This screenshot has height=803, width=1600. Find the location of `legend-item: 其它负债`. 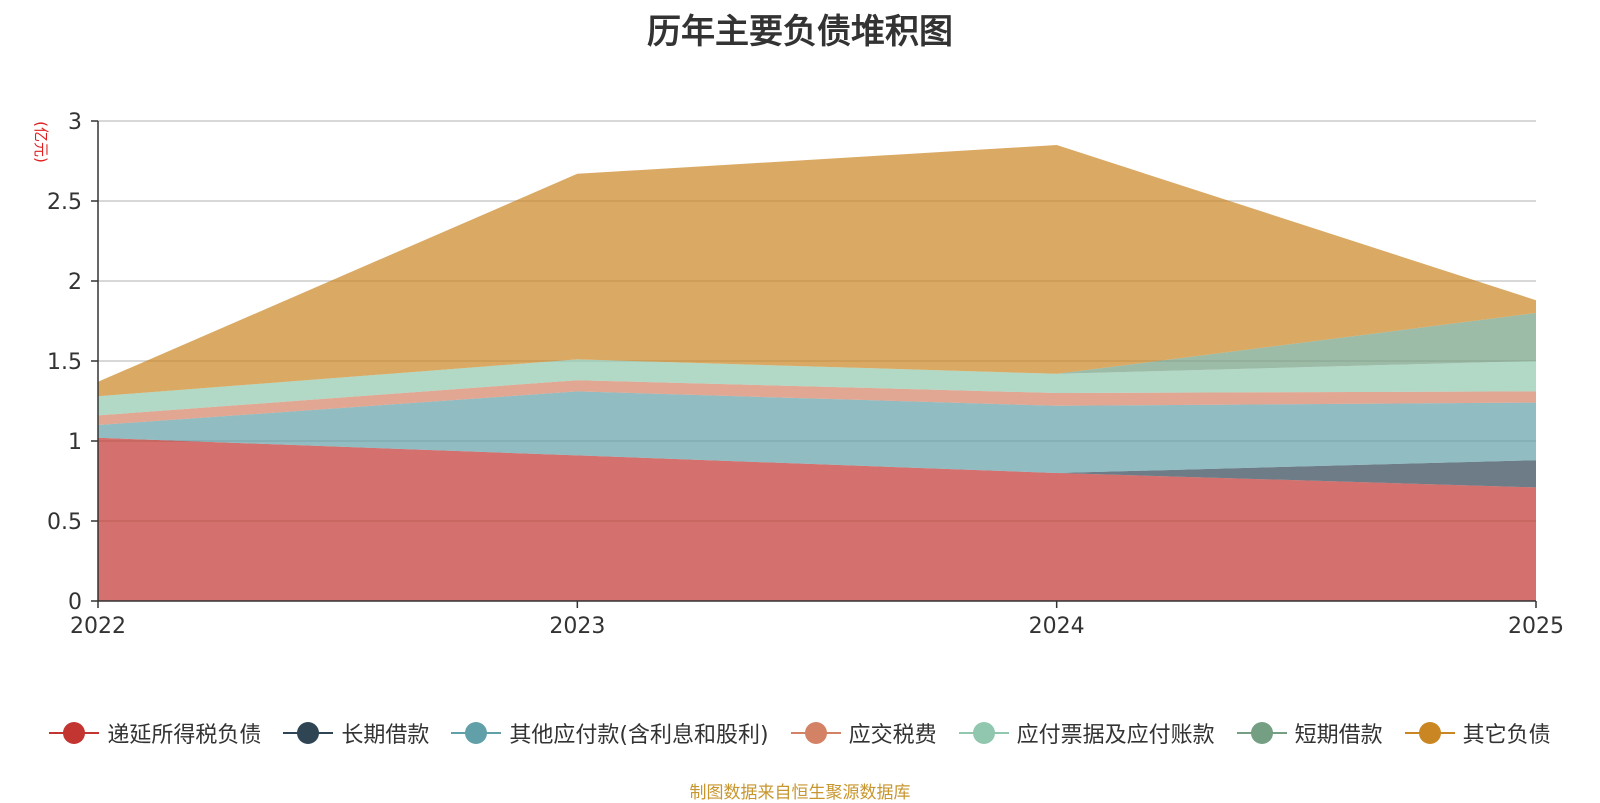

legend-item: 其它负债 is located at coordinates (1477, 733).